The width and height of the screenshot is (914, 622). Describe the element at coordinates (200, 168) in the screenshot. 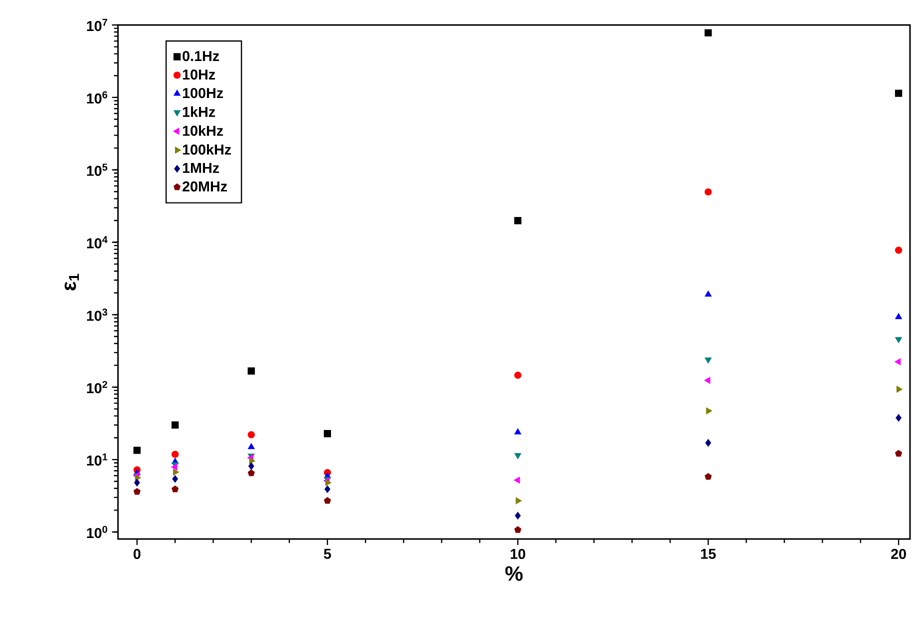

I see `legend-label: 1MHz` at that location.